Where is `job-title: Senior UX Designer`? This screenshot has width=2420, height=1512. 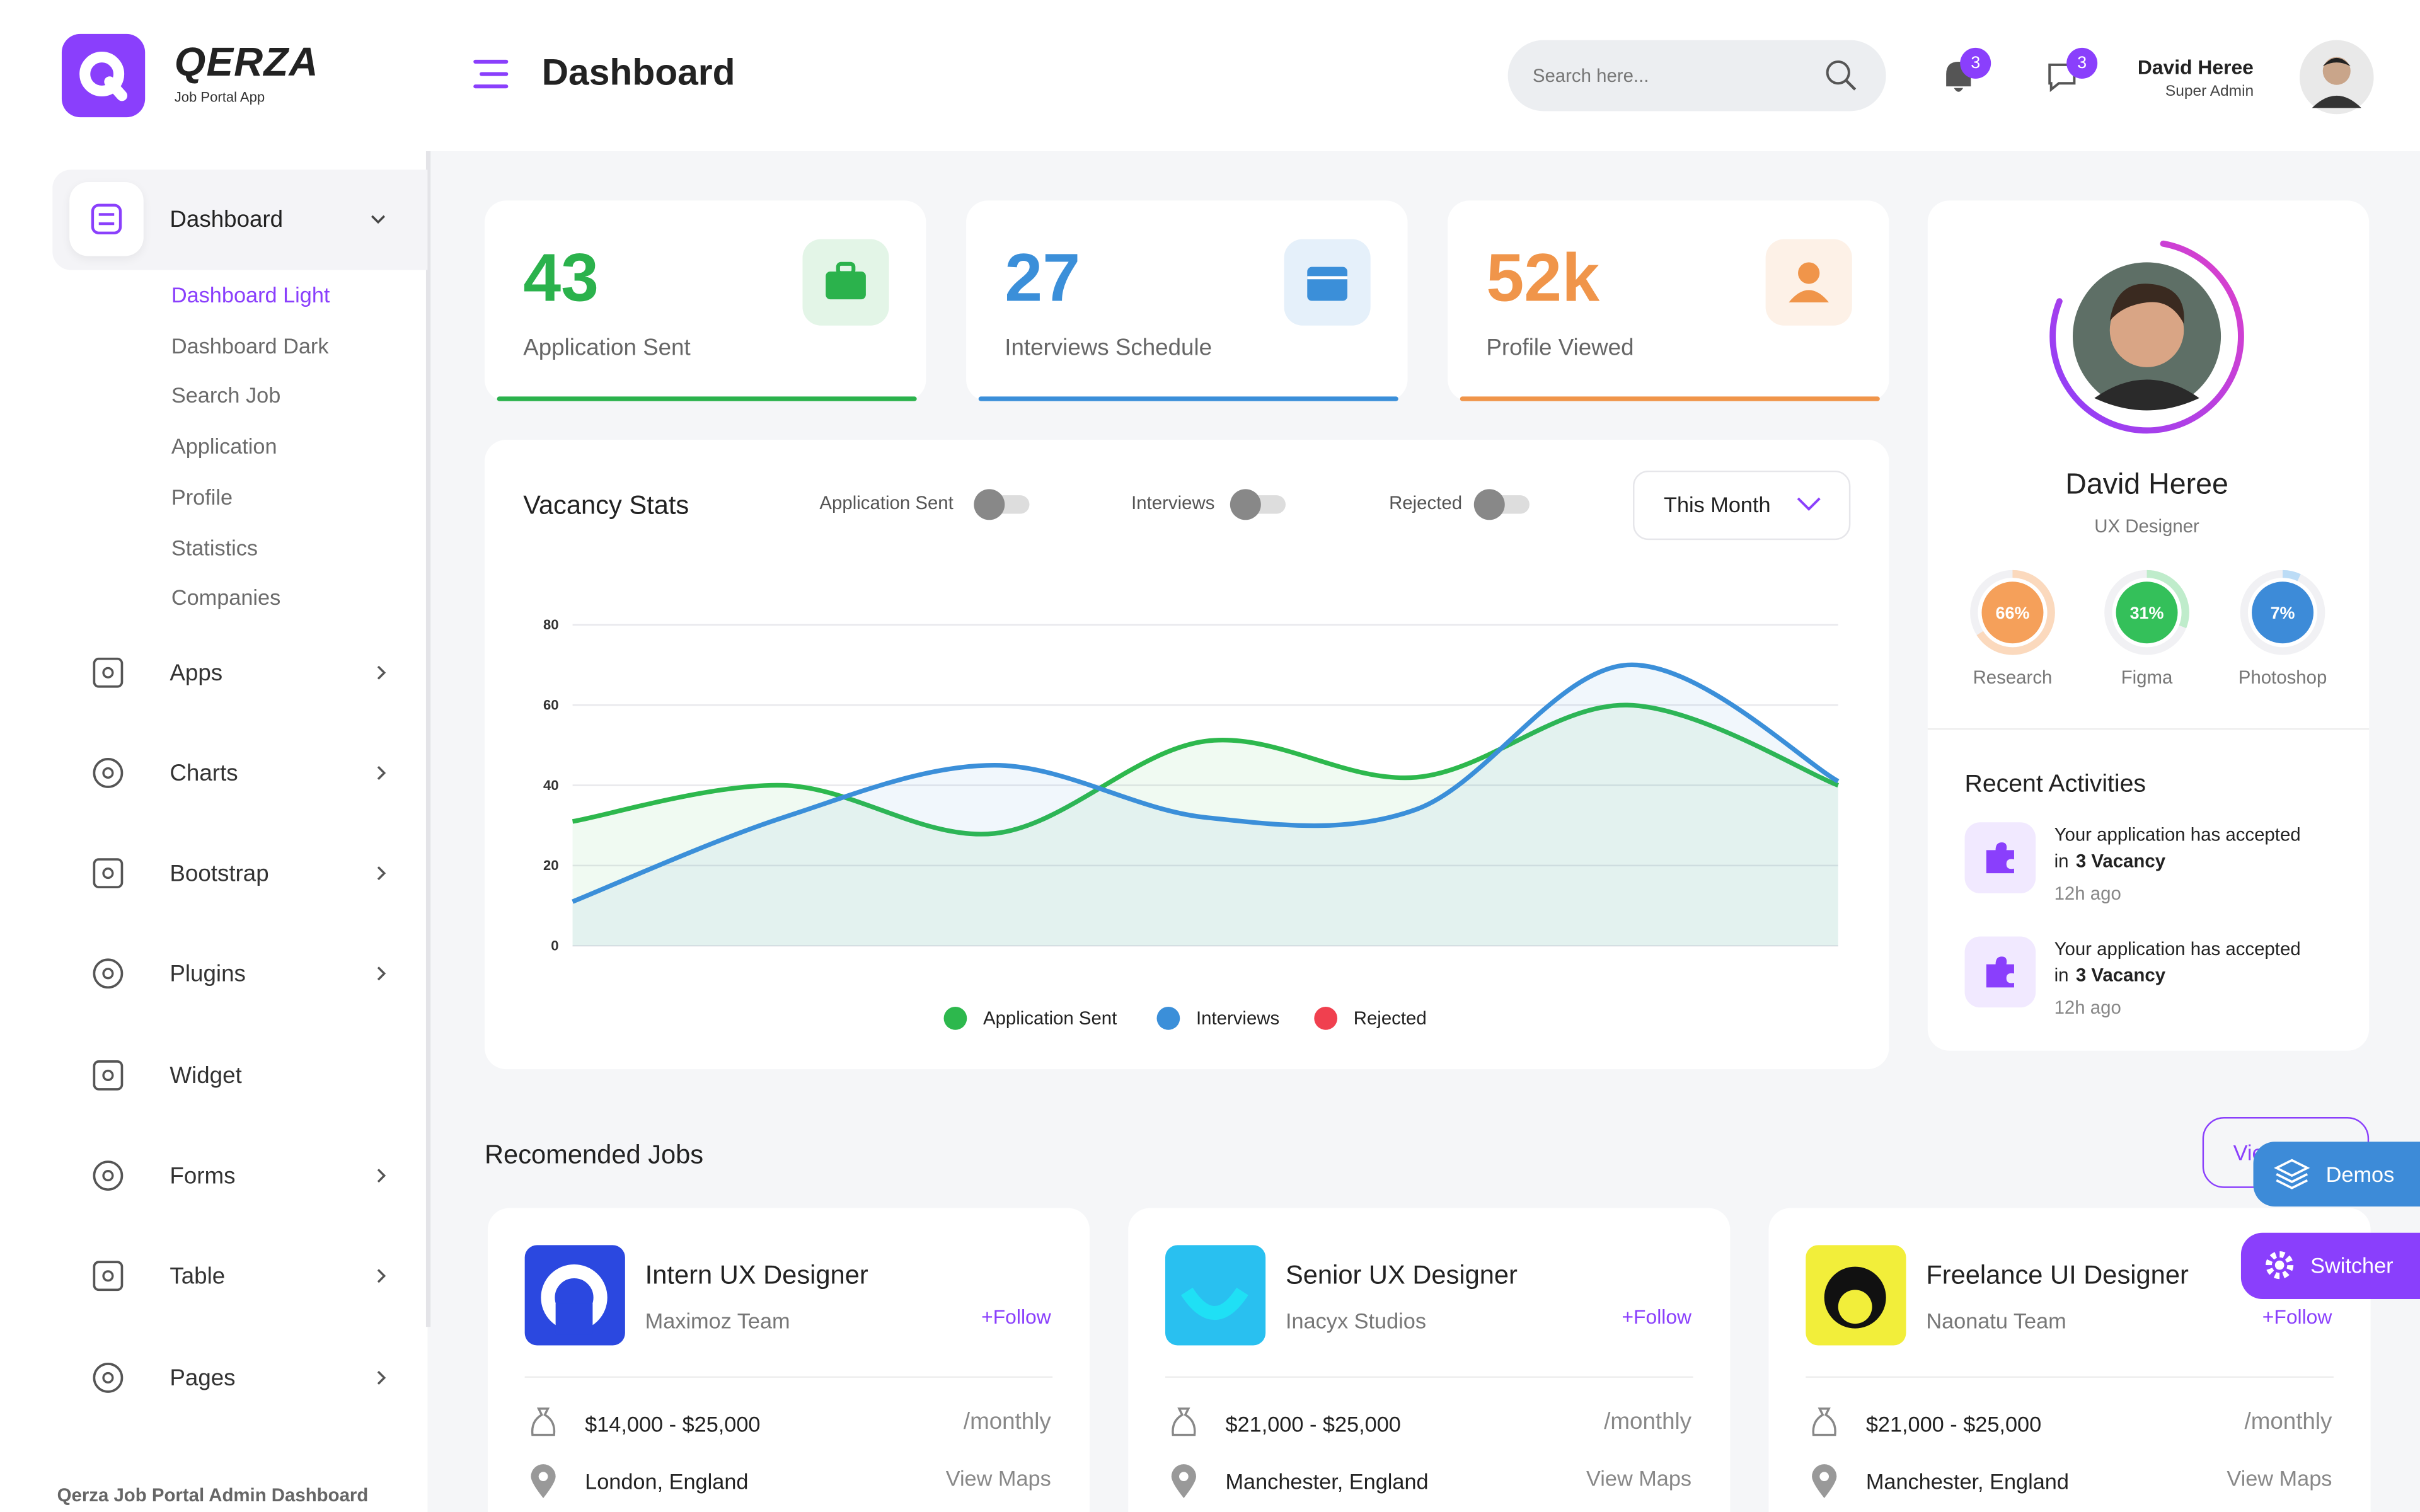
job-title: Senior UX Designer is located at coordinates (1402, 1274).